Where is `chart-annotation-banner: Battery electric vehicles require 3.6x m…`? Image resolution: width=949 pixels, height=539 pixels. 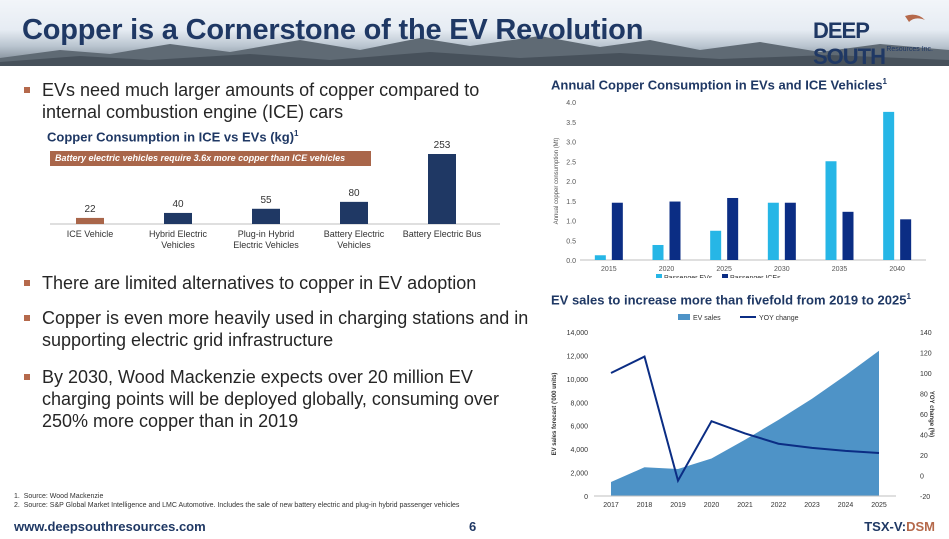 chart-annotation-banner: Battery electric vehicles require 3.6x m… is located at coordinates (210, 158).